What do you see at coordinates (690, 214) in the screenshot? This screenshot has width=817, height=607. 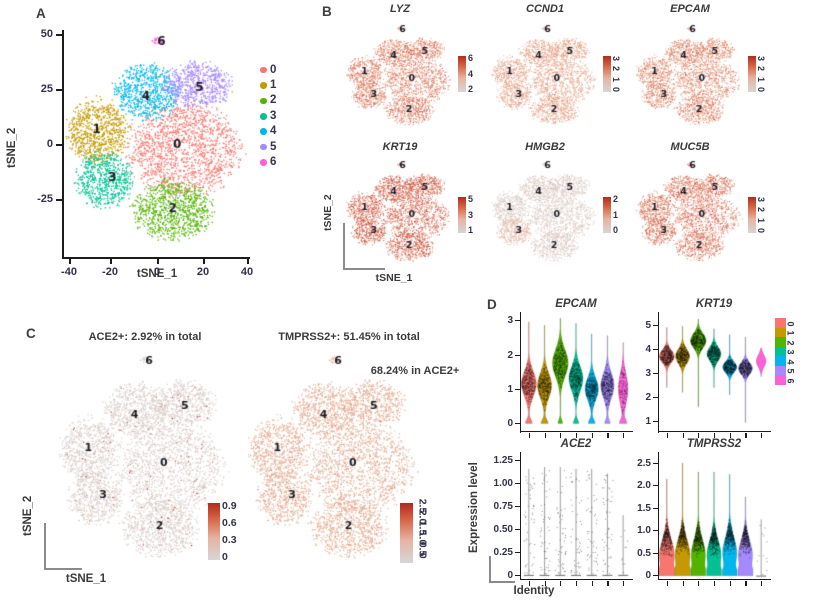 I see `tsne-feature-canvas-muc5b` at bounding box center [690, 214].